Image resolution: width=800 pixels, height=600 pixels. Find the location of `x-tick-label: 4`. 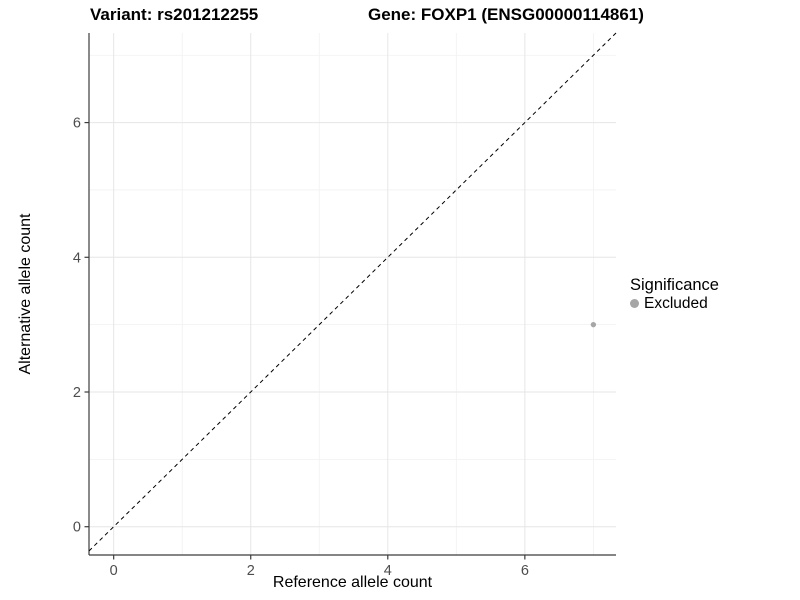

x-tick-label: 4 is located at coordinates (388, 571).